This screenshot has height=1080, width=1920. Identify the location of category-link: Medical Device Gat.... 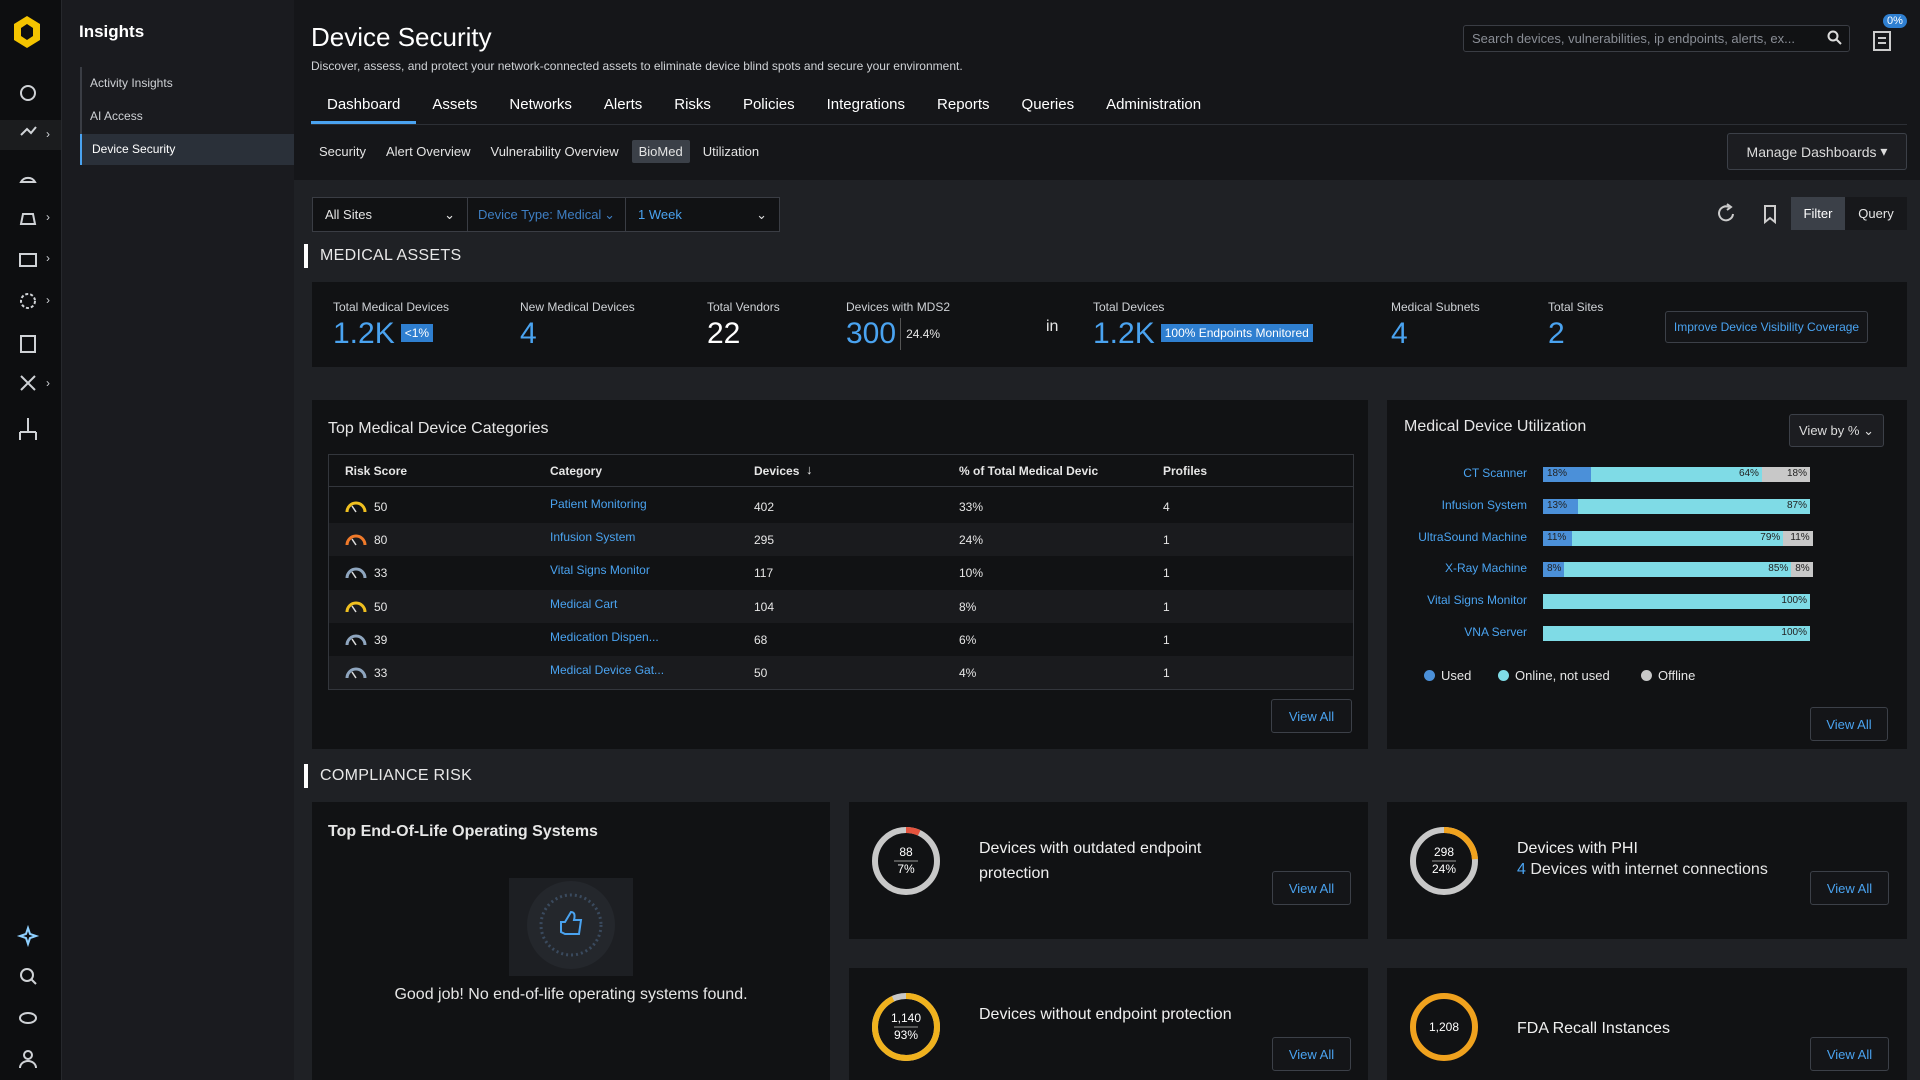
(607, 670).